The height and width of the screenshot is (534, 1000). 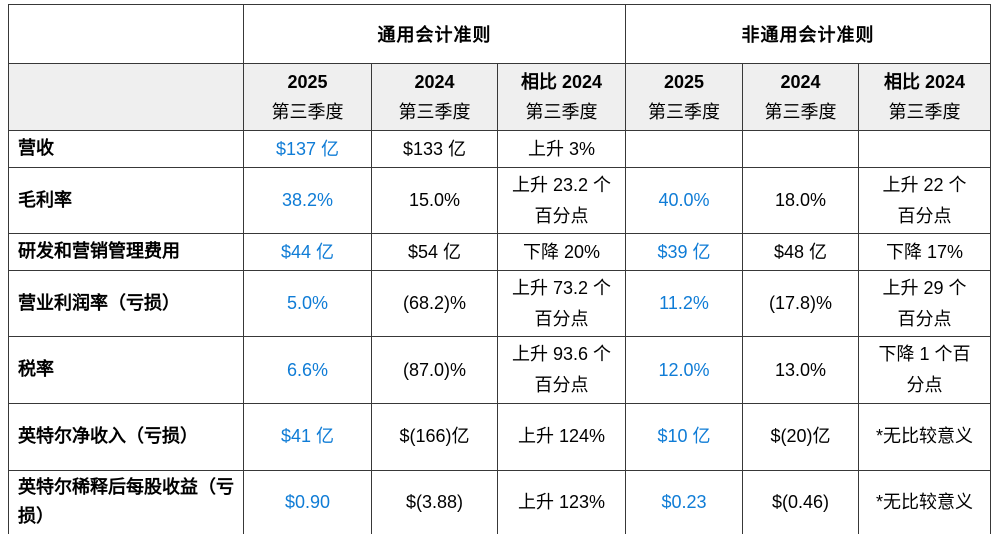 What do you see at coordinates (434, 252) in the screenshot?
I see `cell-rd-gaap-2024: $54 亿` at bounding box center [434, 252].